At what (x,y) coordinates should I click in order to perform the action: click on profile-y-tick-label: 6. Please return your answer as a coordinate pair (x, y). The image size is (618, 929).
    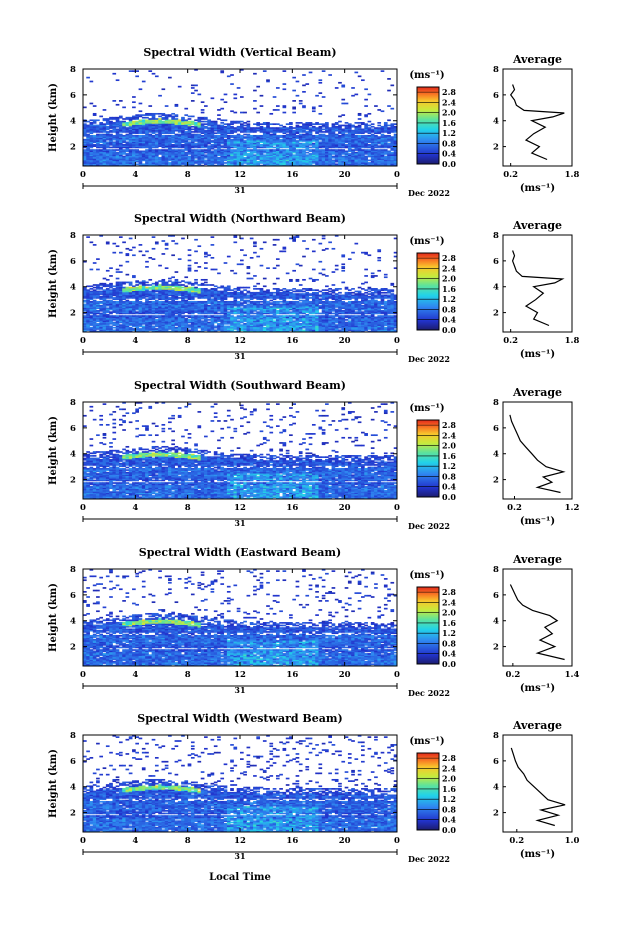
    Looking at the image, I should click on (496, 429).